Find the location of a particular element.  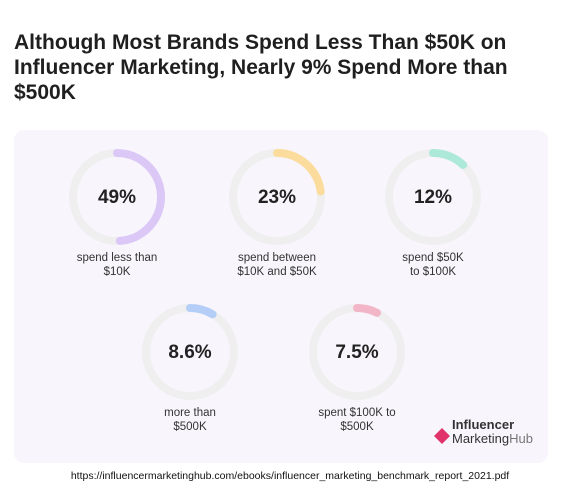

logo-top: Influencer is located at coordinates (483, 424).